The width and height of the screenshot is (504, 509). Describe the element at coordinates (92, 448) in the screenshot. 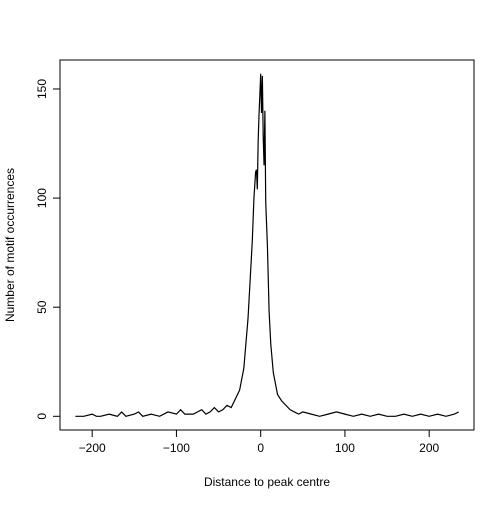

I see `x-tick-label: −200` at that location.